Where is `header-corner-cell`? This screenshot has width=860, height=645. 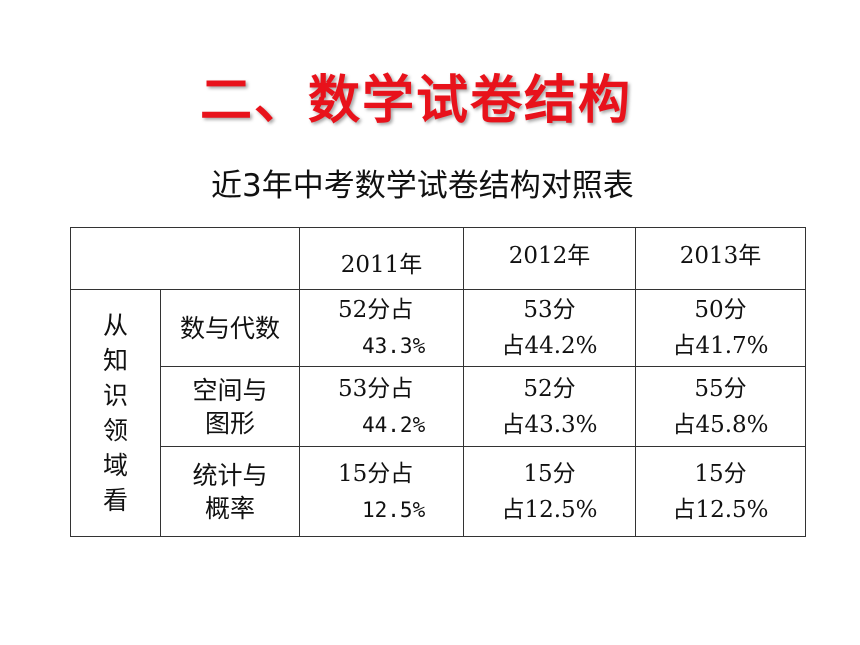
header-corner-cell is located at coordinates (185, 258).